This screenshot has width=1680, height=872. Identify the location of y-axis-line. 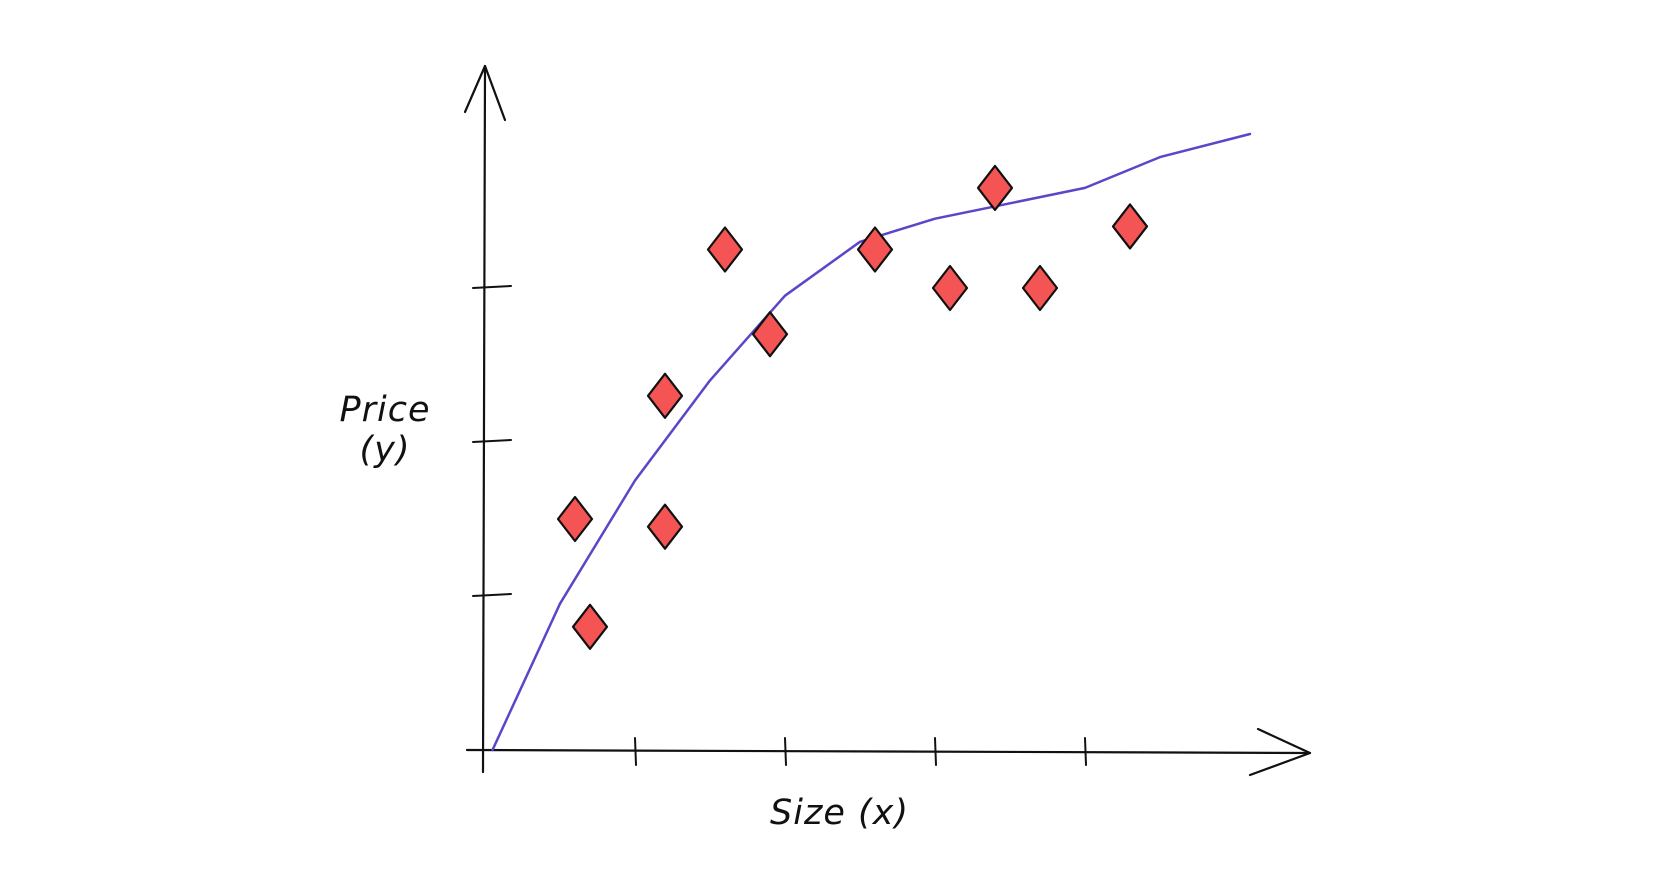
(484, 419).